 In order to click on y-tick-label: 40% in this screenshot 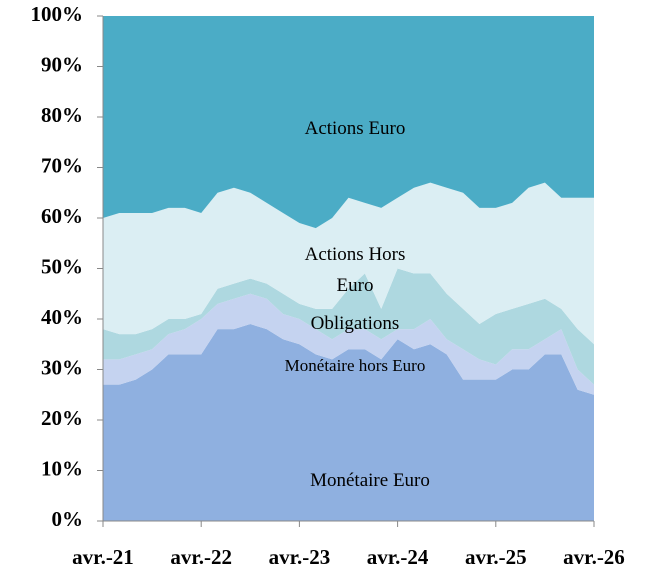, I will do `click(62, 317)`.